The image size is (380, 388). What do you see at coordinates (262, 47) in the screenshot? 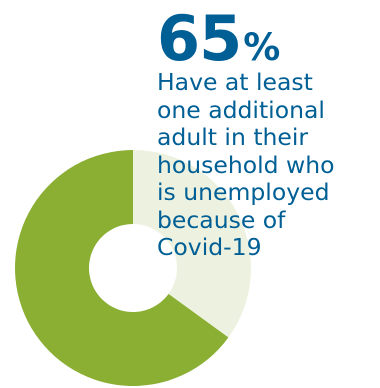
I see `stat-unit: %` at bounding box center [262, 47].